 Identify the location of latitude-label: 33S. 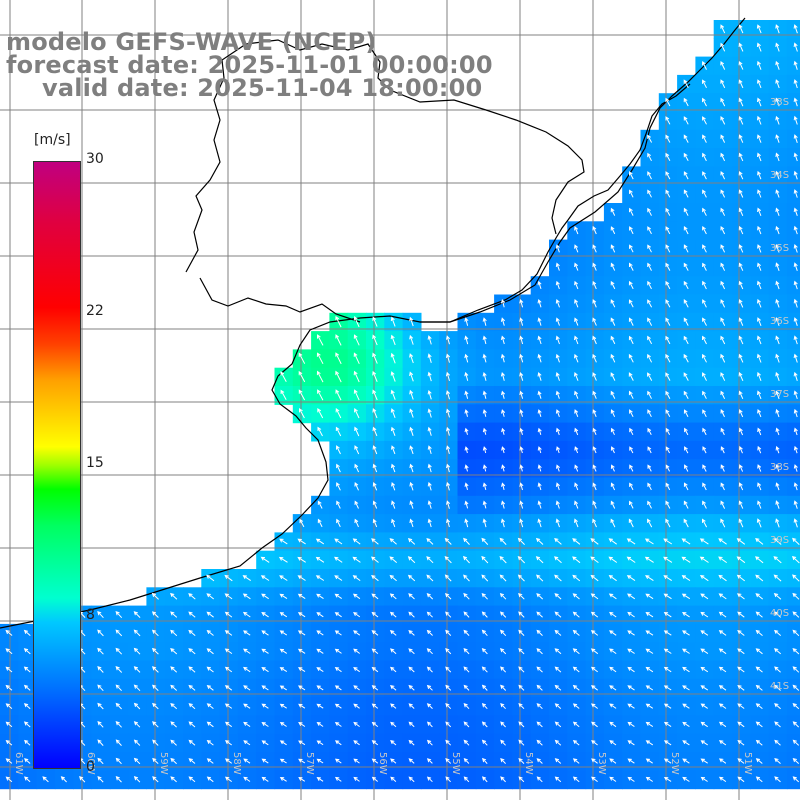
(779, 102).